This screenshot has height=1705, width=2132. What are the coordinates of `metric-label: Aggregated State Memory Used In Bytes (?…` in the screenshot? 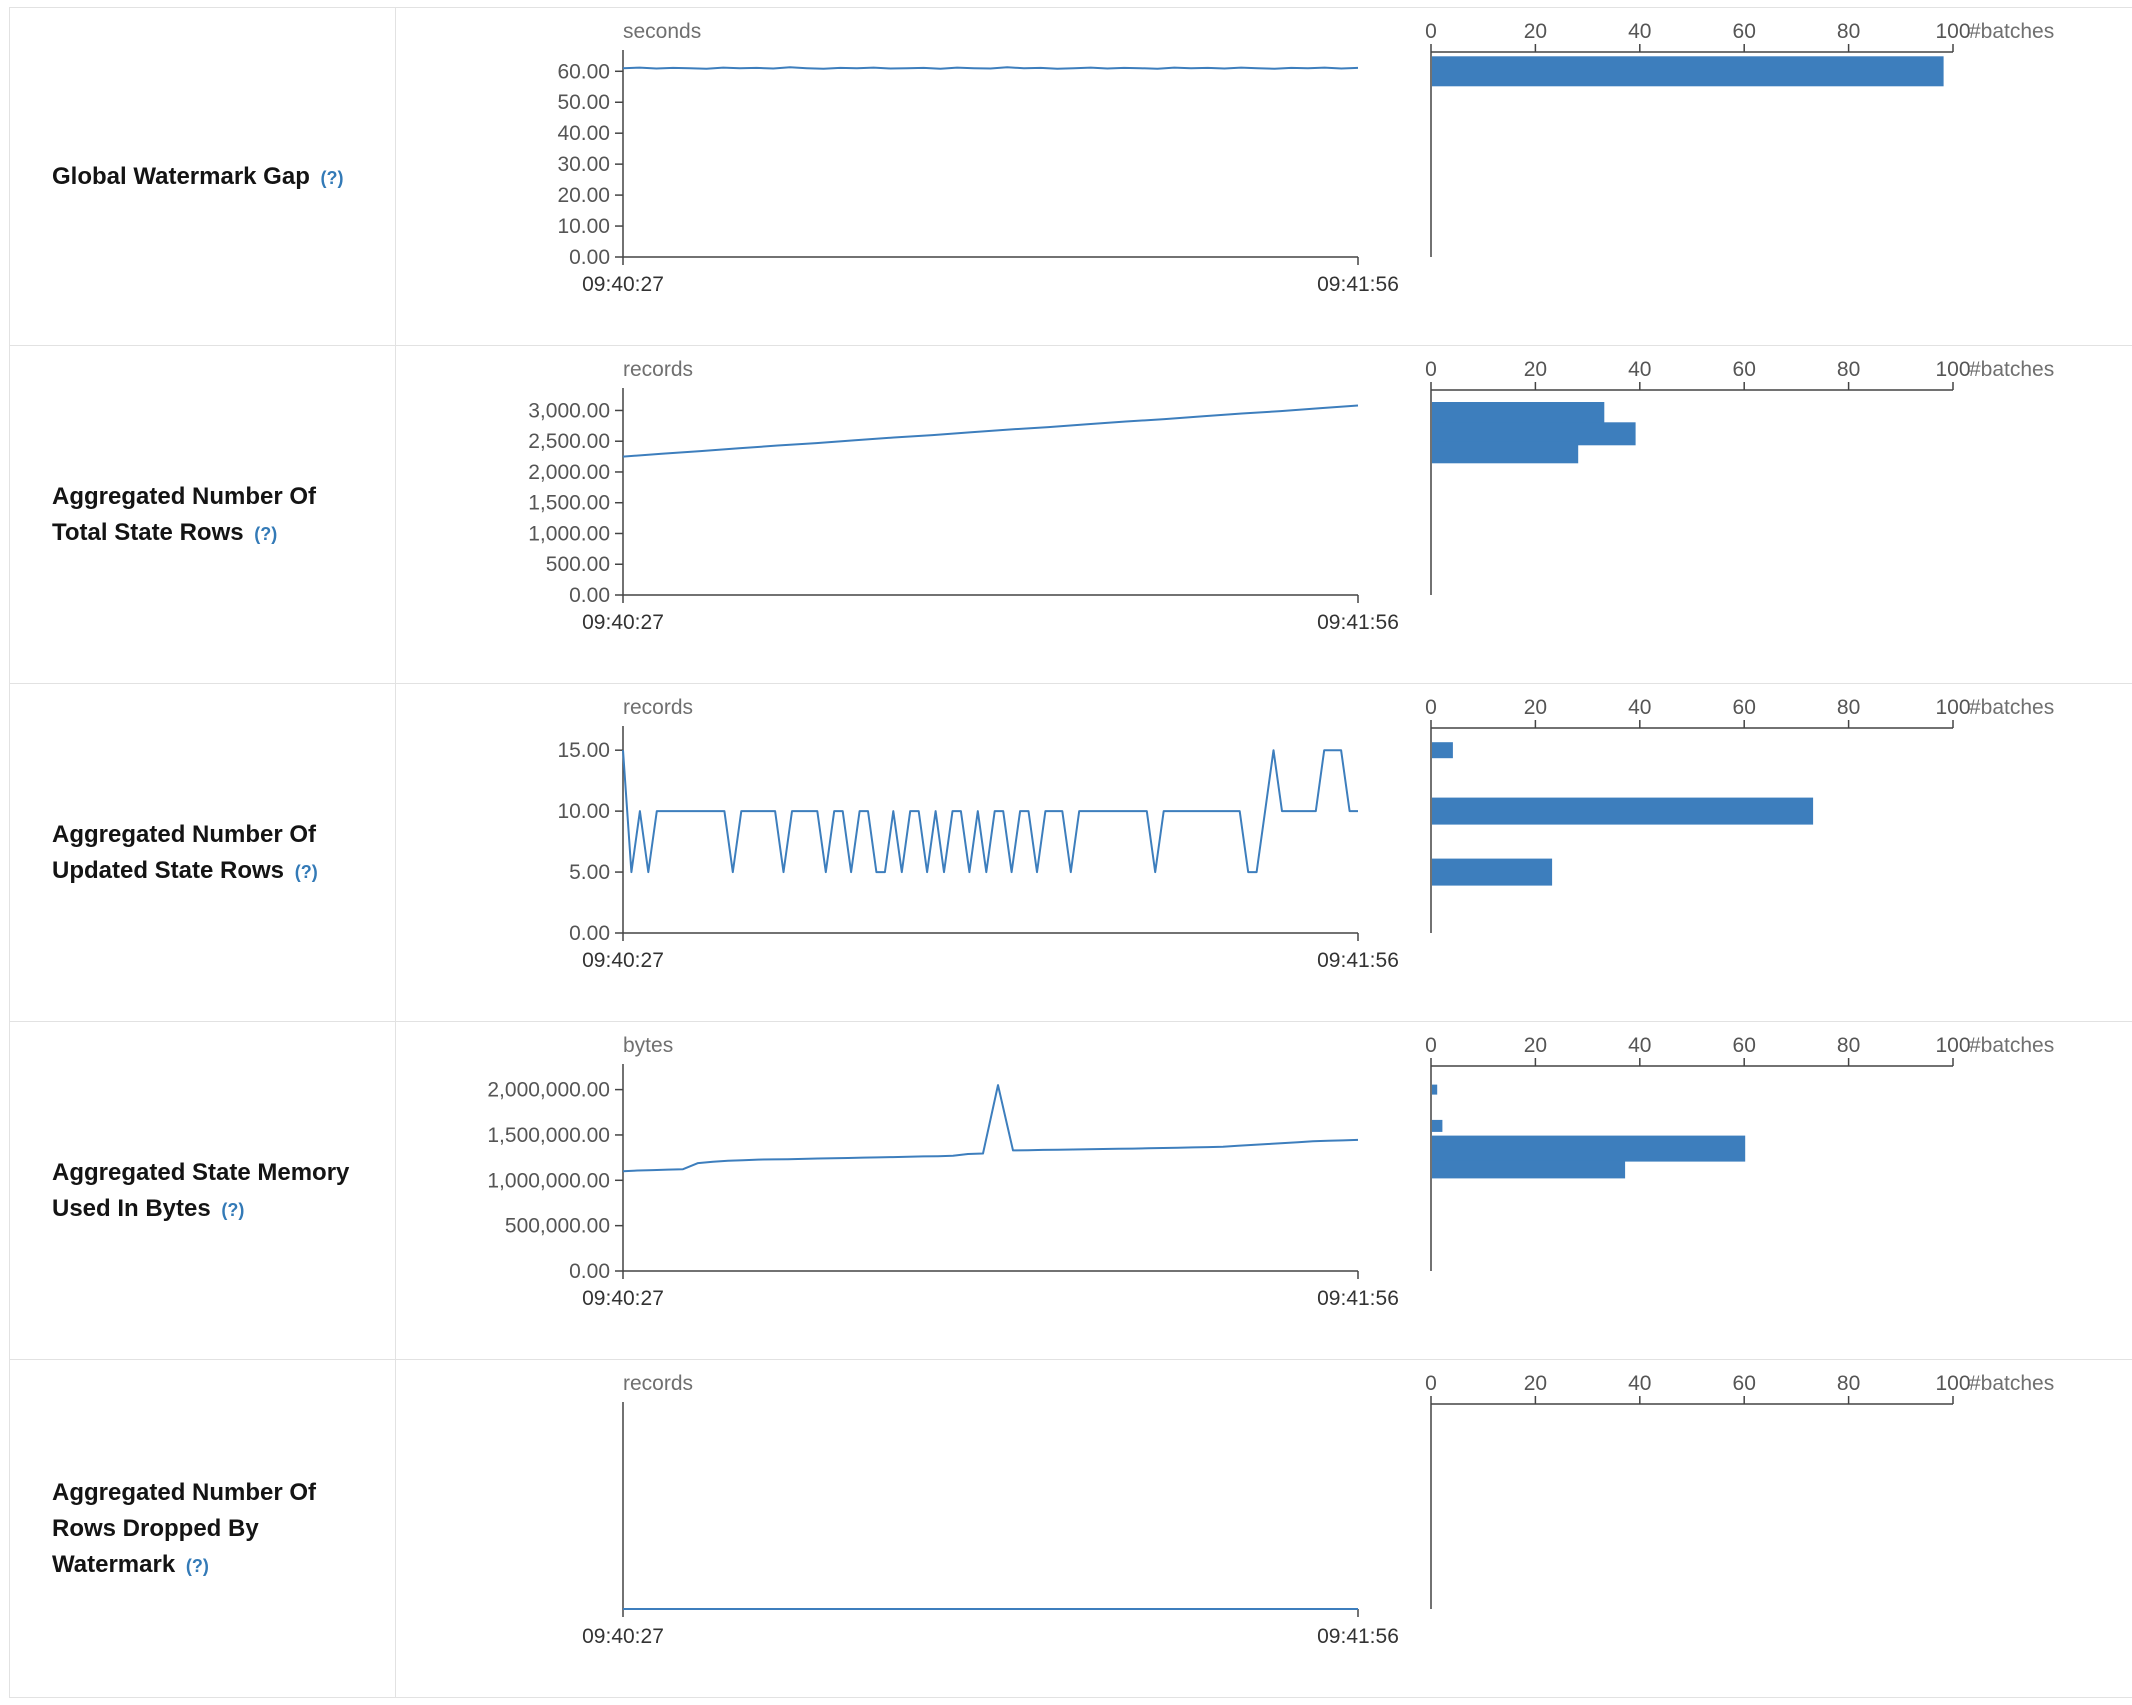 It's located at (210, 1191).